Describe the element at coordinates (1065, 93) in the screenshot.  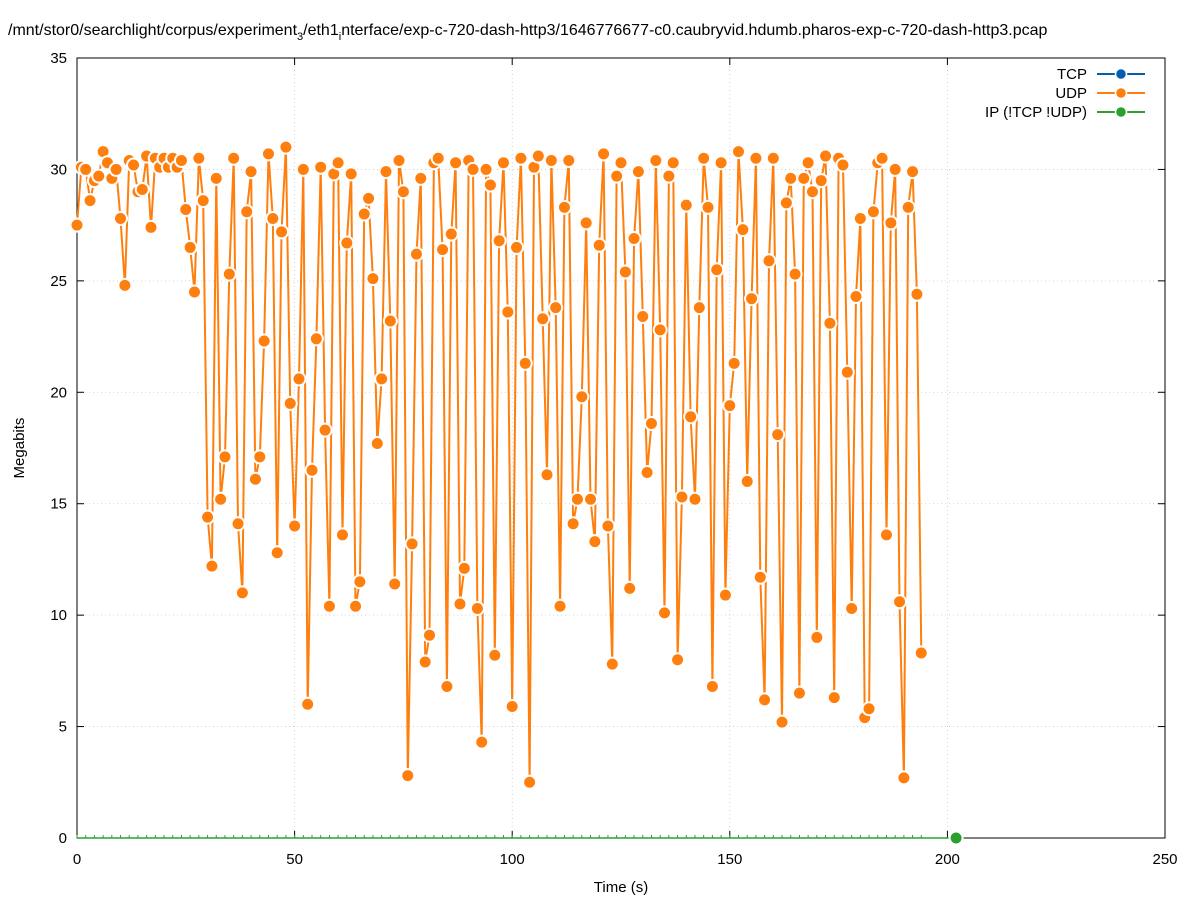
I see `legend: TCP UDP IP (!TCP !UDP)` at that location.